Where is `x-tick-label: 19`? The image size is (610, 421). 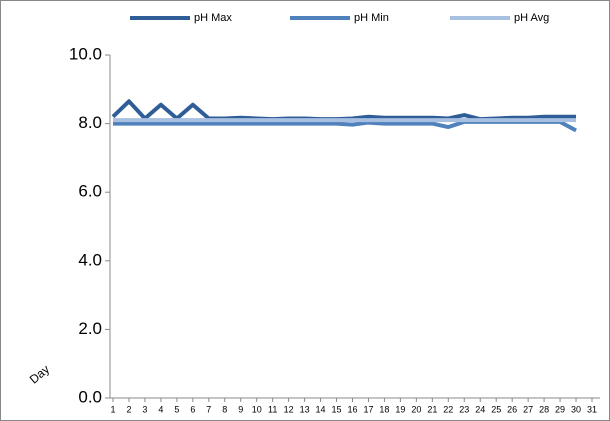 x-tick-label: 19 is located at coordinates (400, 409).